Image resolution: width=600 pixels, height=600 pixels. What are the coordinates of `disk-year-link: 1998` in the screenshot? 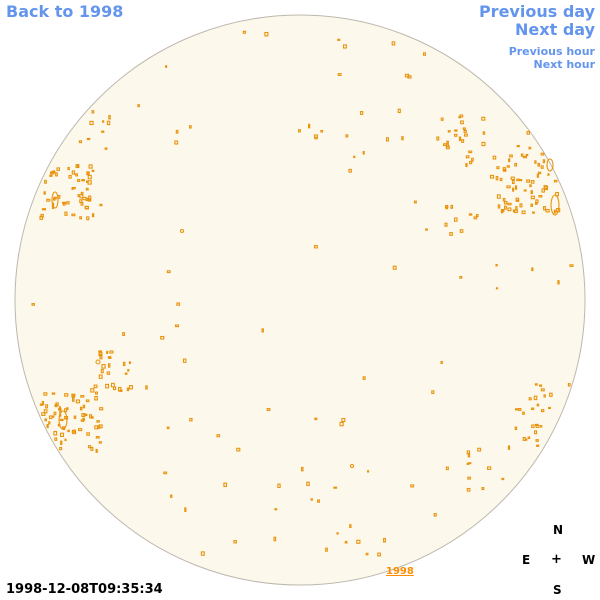 It's located at (400, 571).